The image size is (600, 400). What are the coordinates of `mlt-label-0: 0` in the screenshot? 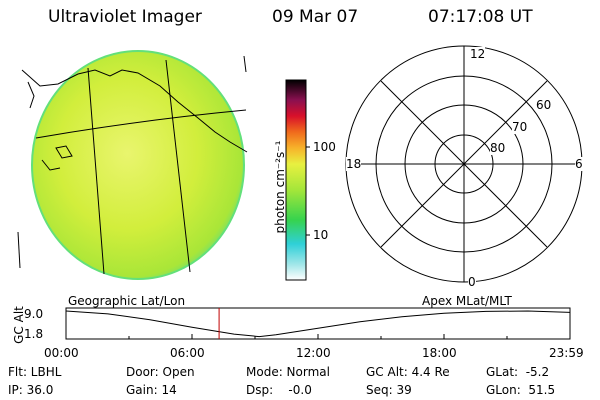 It's located at (472, 282).